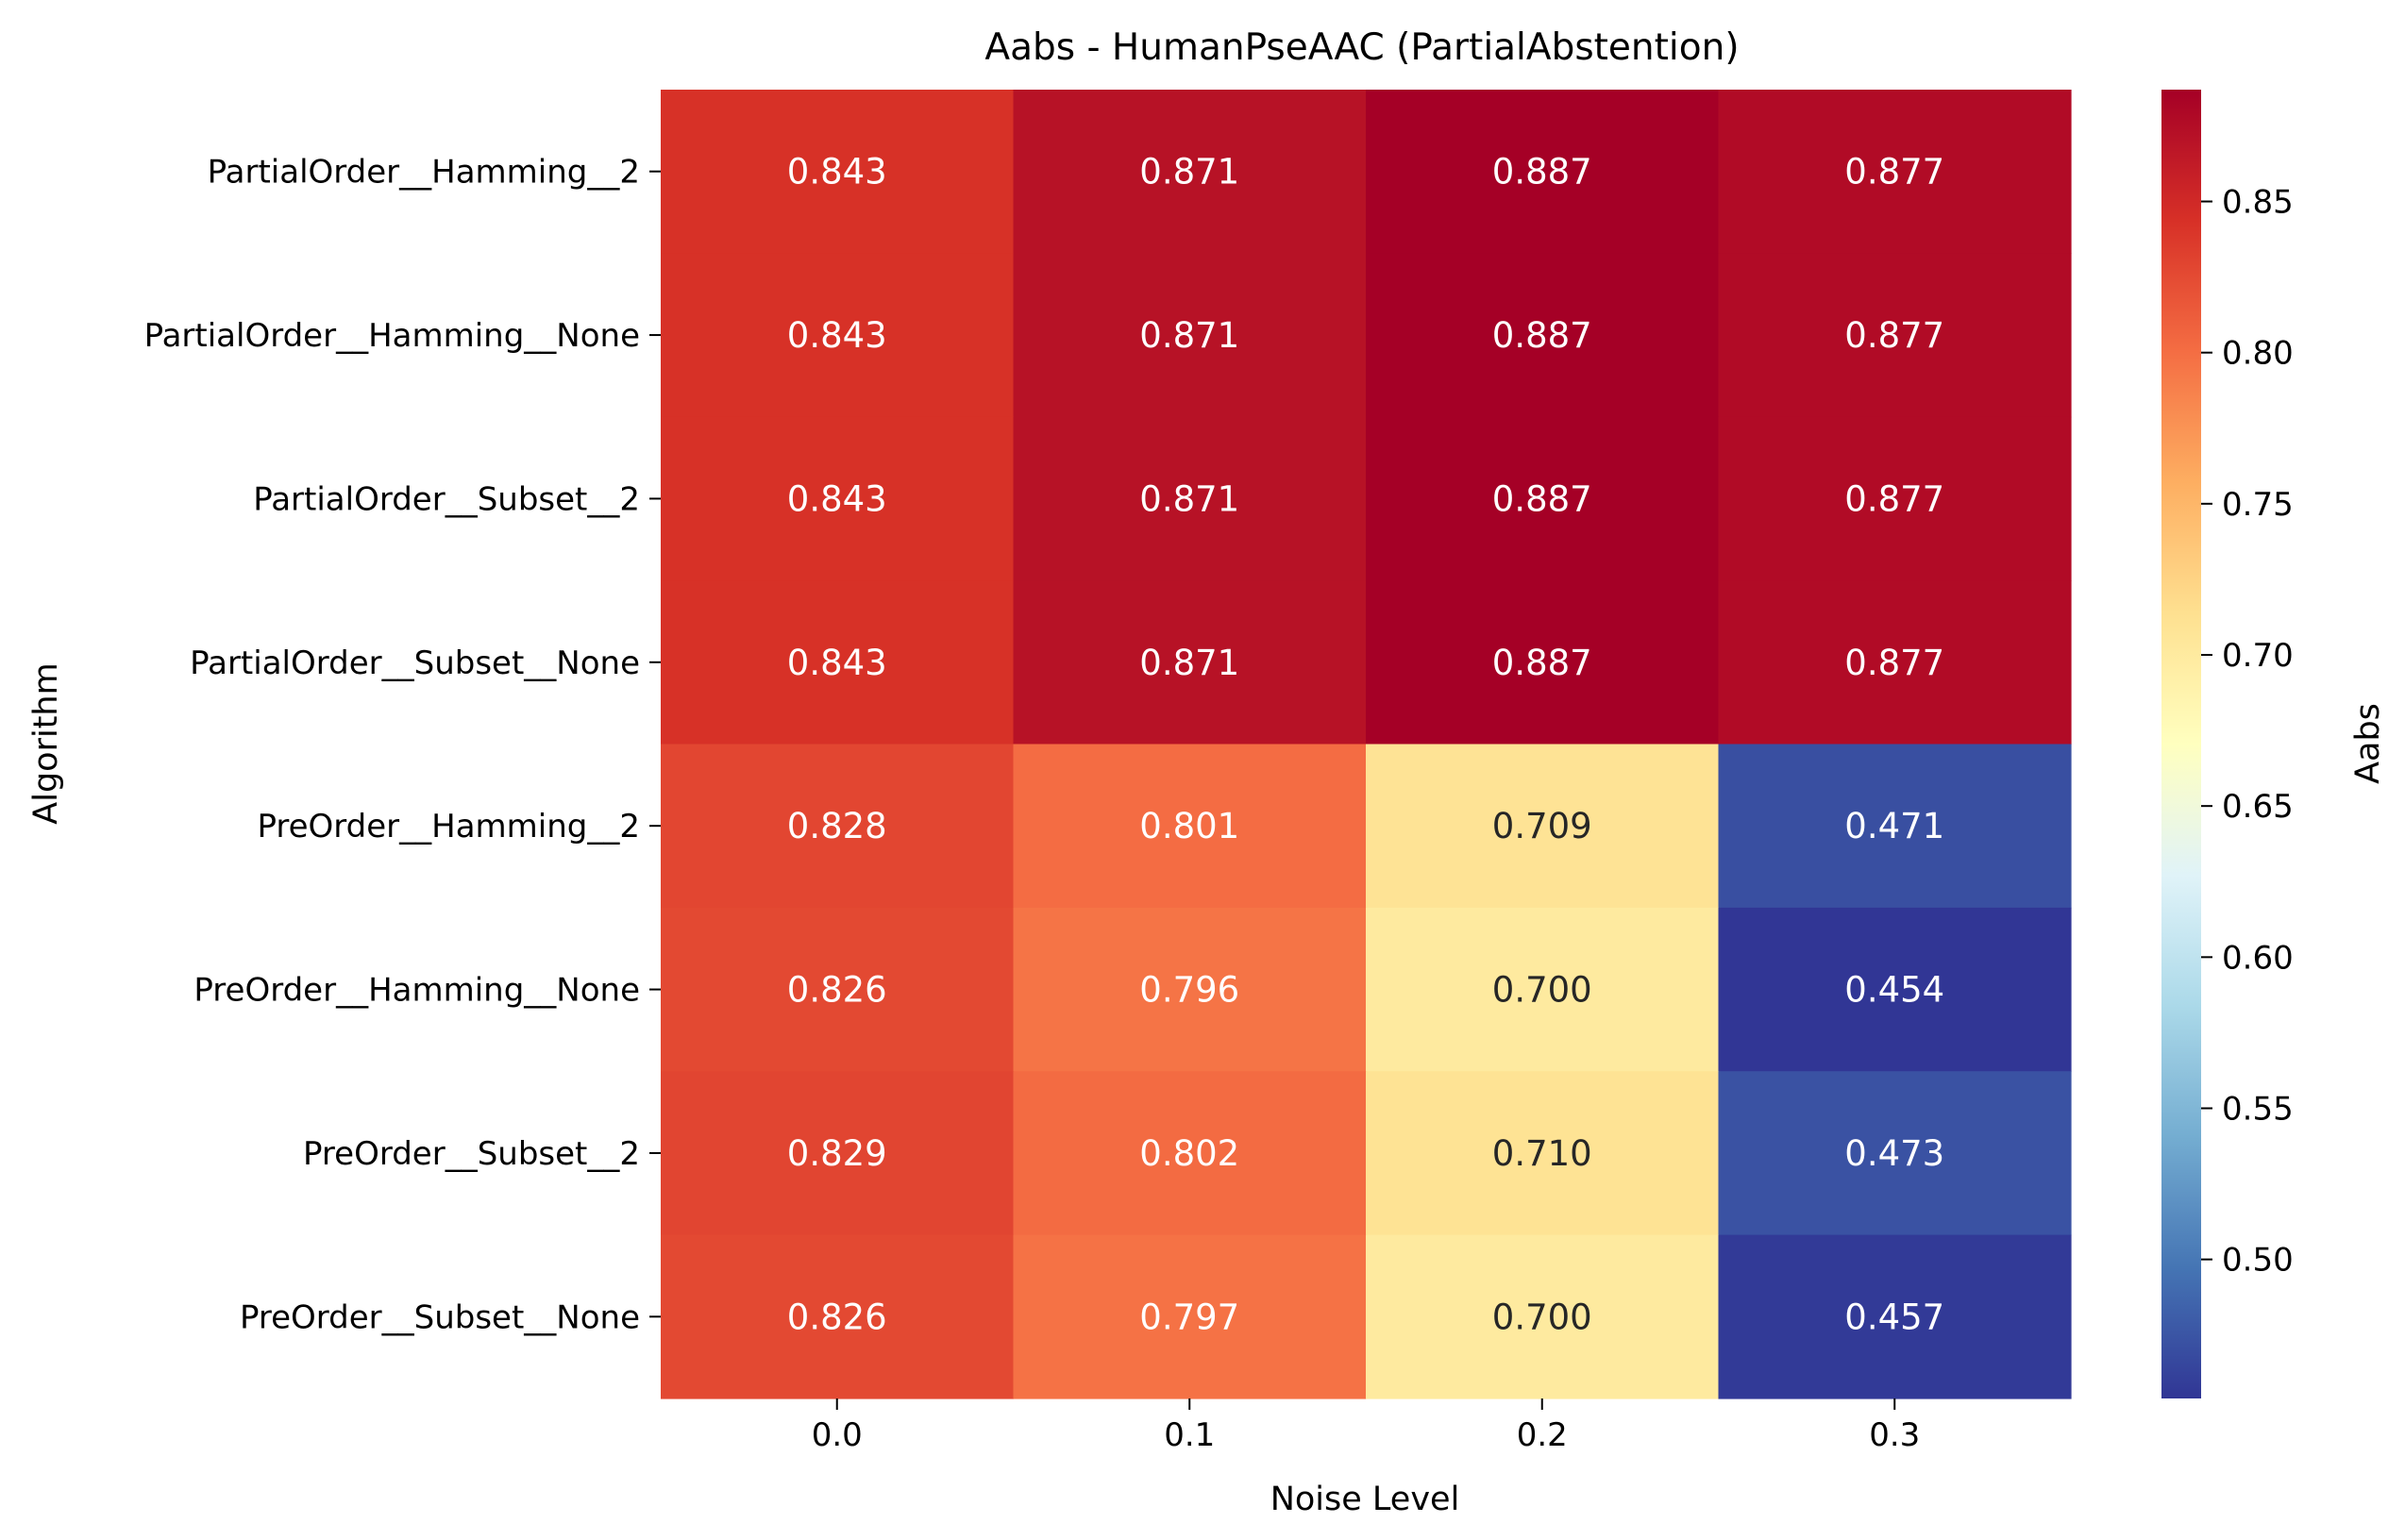  Describe the element at coordinates (2258, 1109) in the screenshot. I see `colorbar-tick-label: 0.55` at that location.